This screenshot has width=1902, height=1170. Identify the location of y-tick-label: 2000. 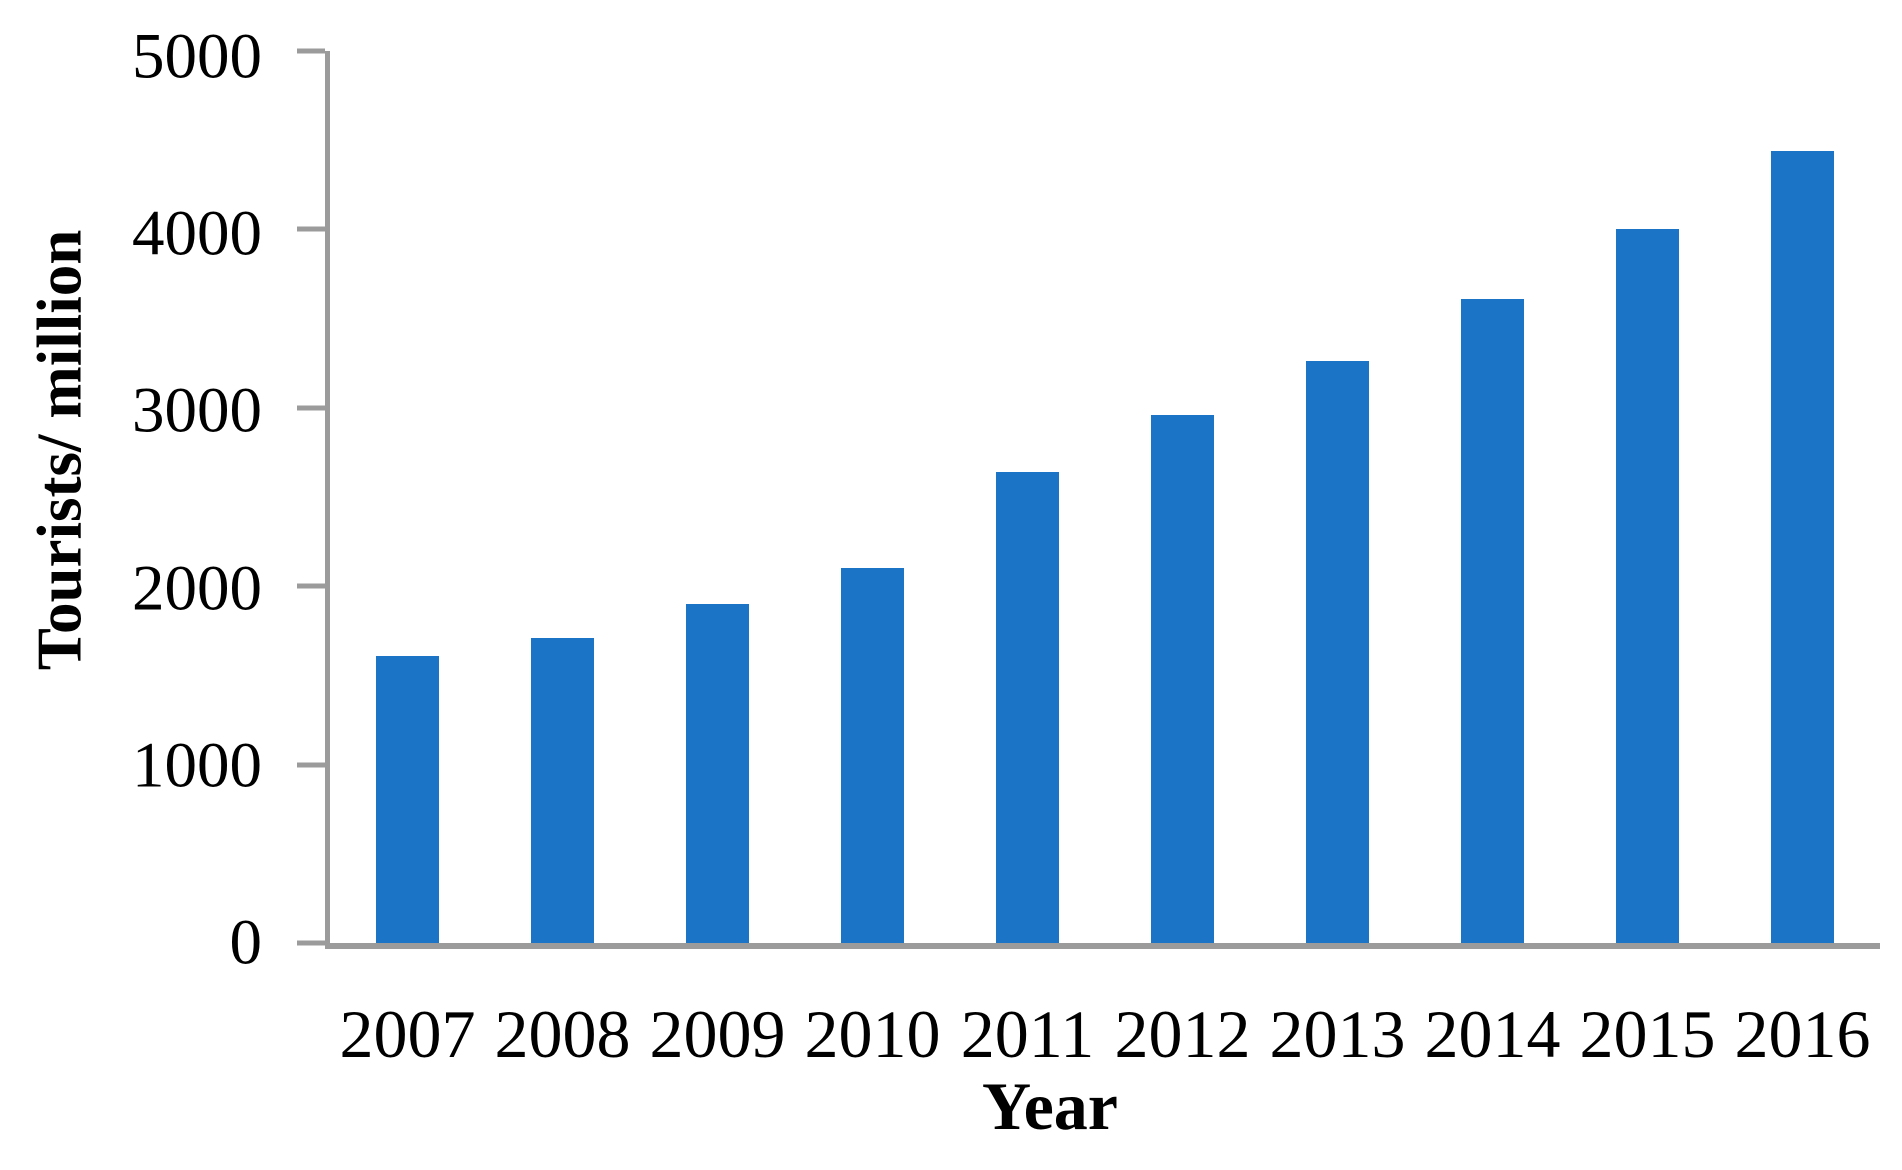
(197, 588).